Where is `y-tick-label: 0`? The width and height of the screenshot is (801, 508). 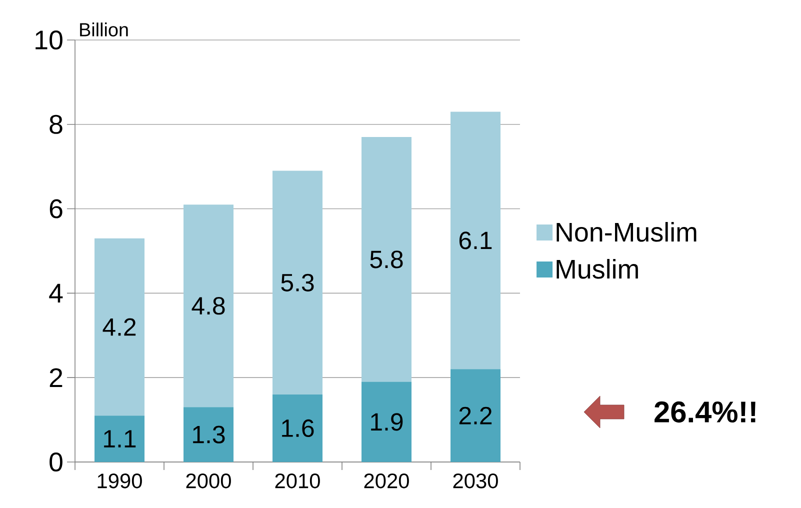 y-tick-label: 0 is located at coordinates (56, 462).